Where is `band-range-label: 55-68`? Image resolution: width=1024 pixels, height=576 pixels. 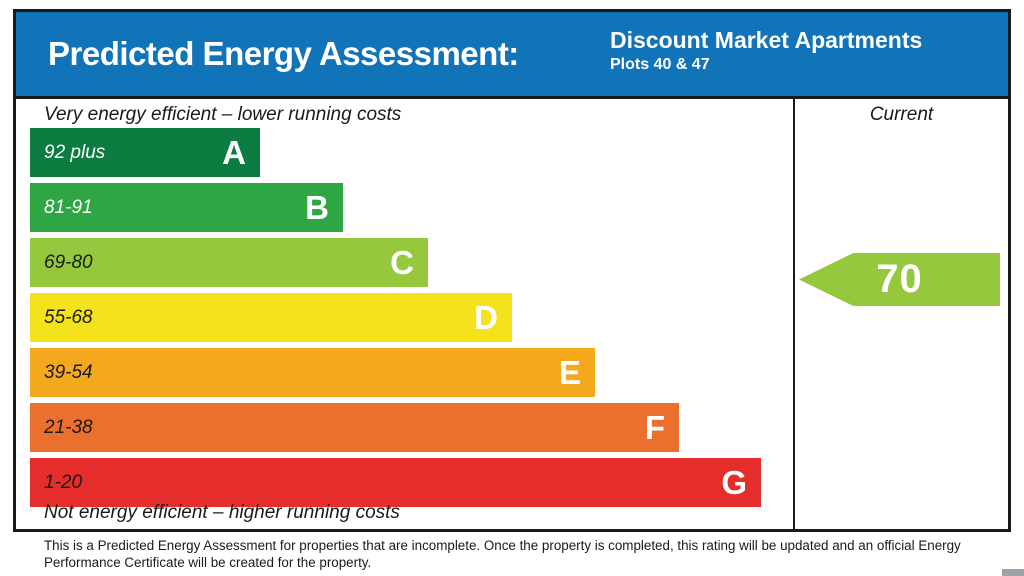 band-range-label: 55-68 is located at coordinates (68, 317).